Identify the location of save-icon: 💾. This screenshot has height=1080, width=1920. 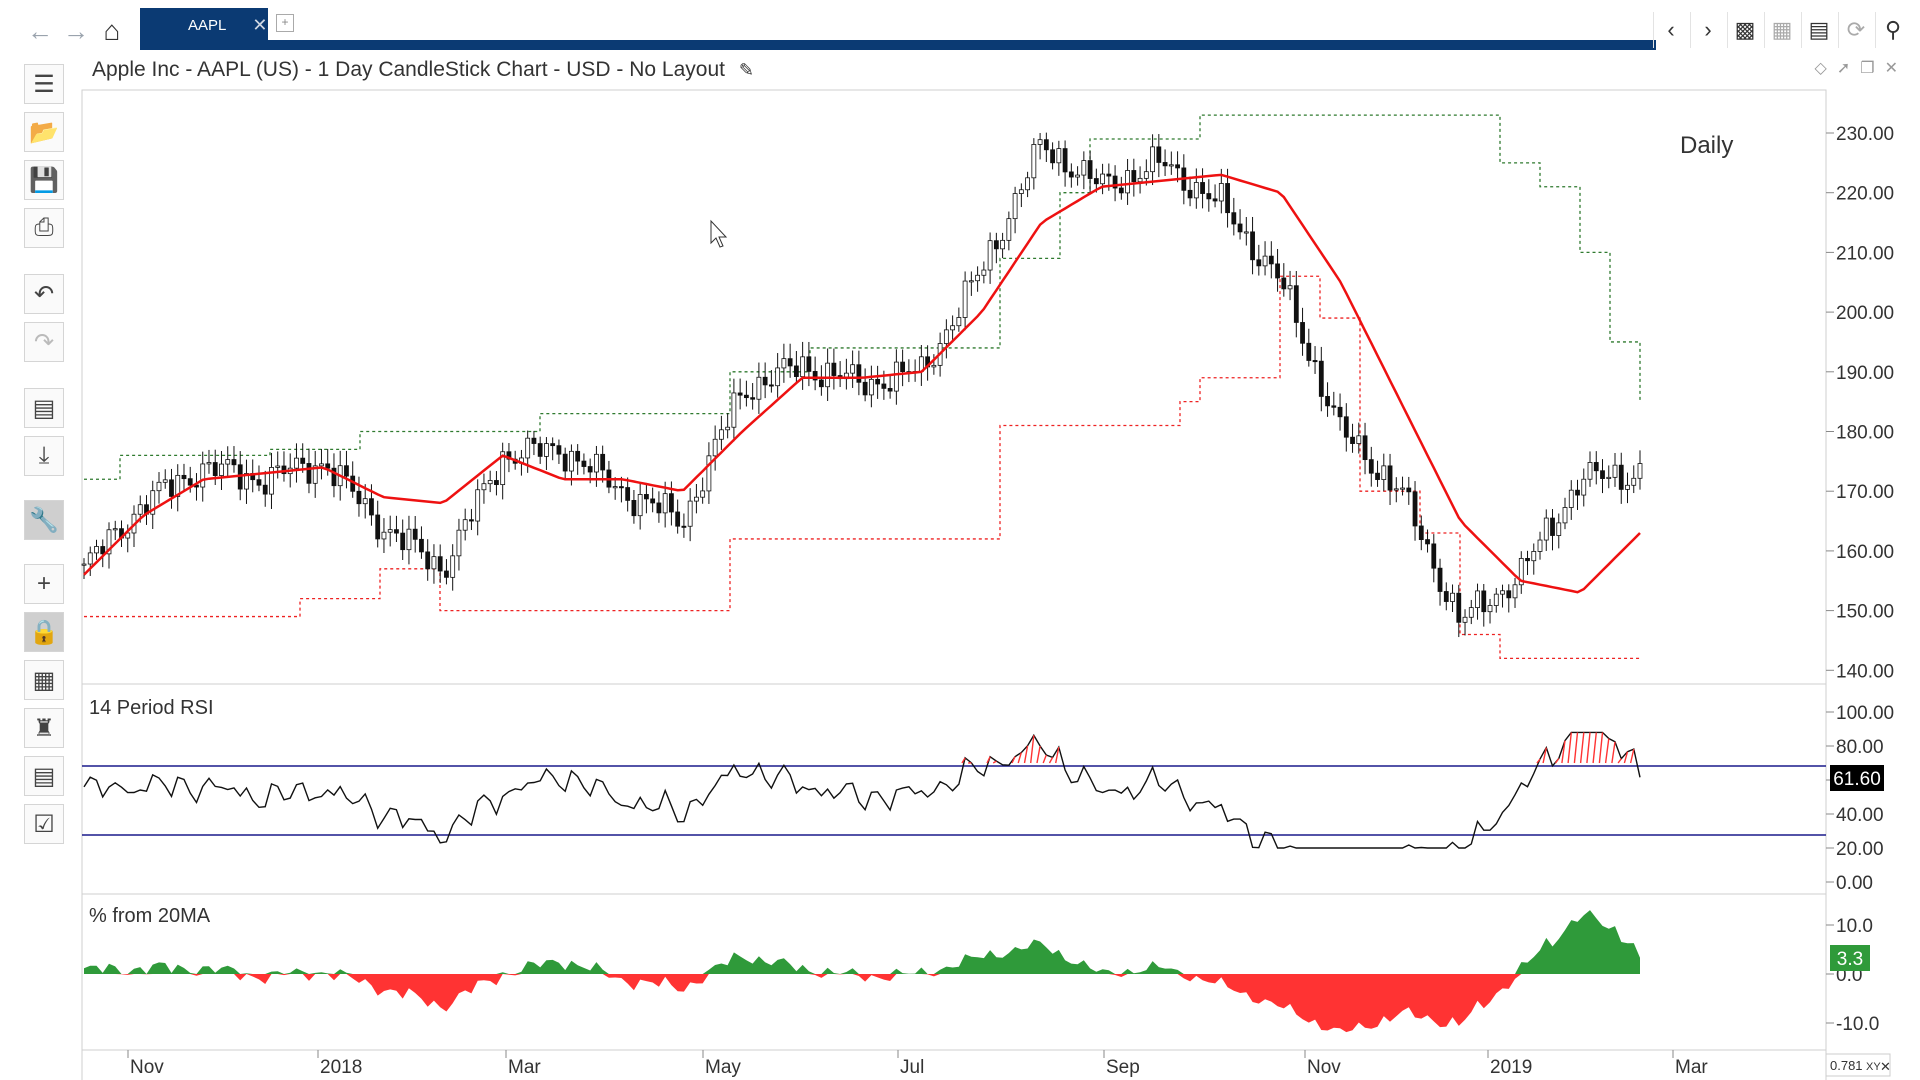
(44, 180).